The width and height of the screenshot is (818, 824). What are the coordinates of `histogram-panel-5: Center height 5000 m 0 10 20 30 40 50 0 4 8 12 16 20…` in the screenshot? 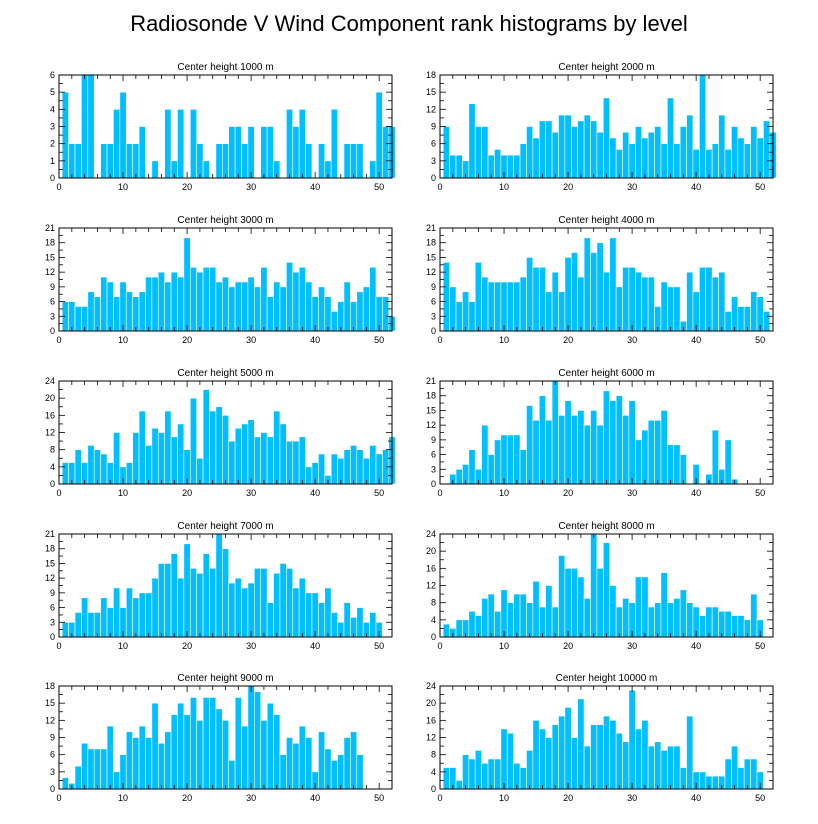 It's located at (220, 433).